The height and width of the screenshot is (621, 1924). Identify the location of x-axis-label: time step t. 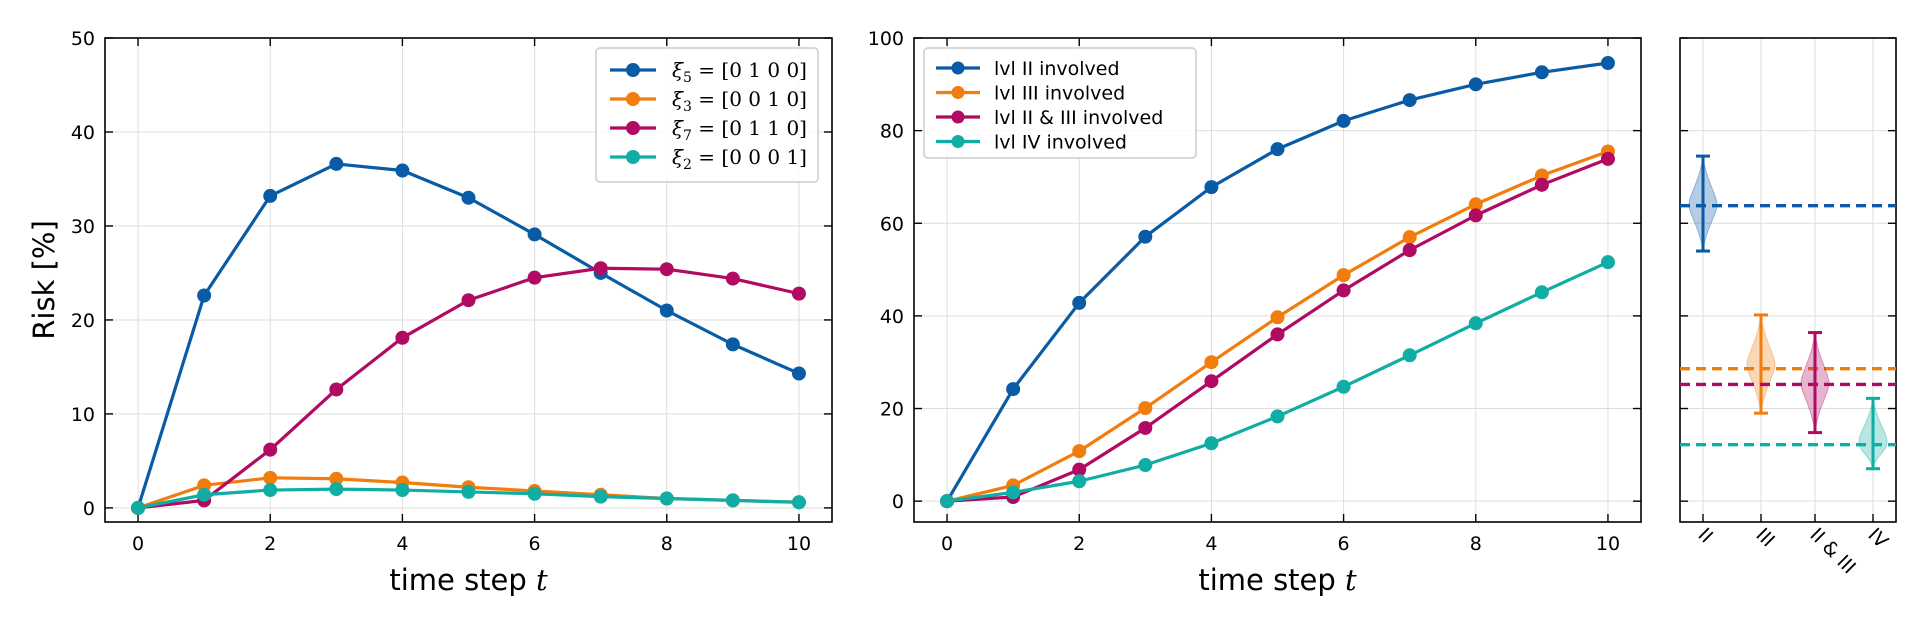
(1277, 580).